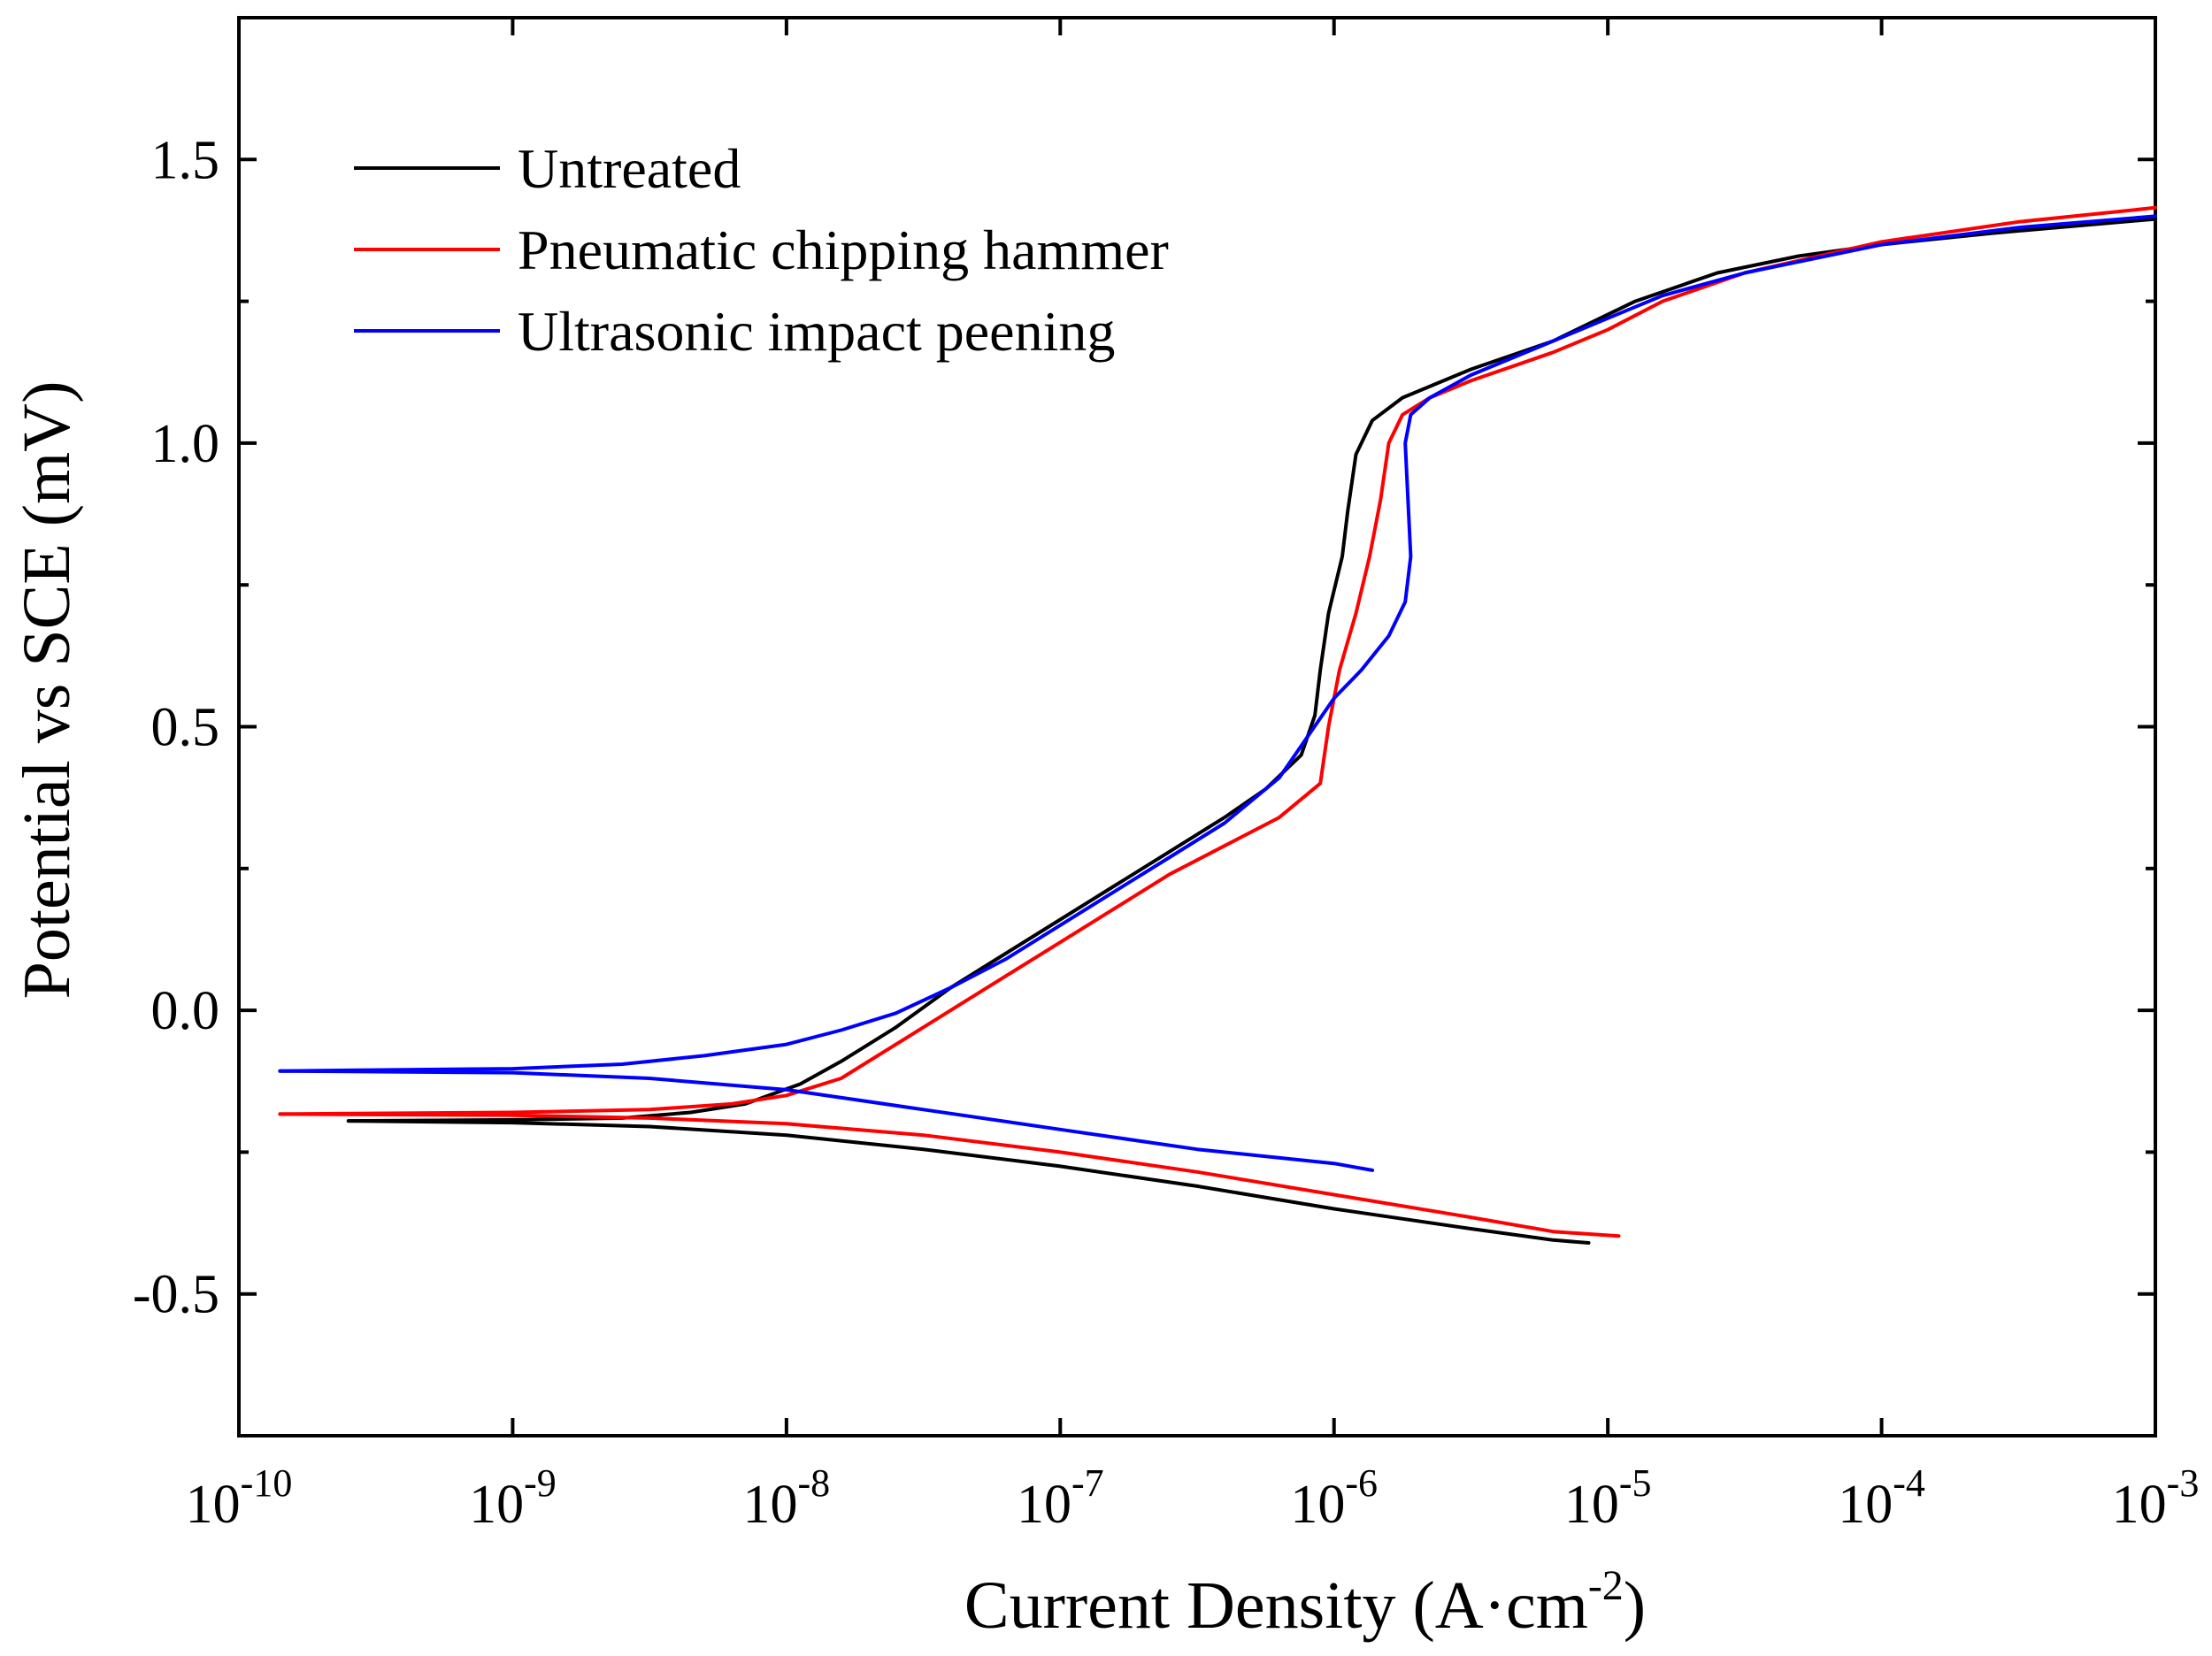  I want to click on x-tick-label: 10⁻⁶, so click(1334, 1498).